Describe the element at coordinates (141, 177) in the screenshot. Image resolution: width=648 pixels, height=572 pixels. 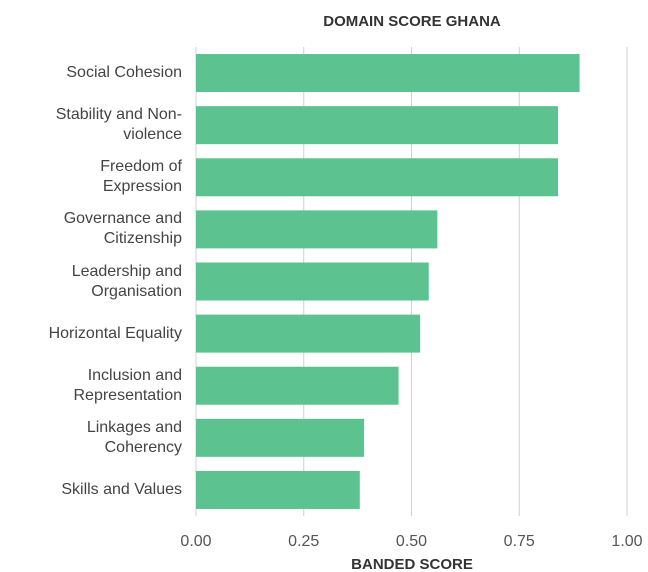
I see `y-tick-label: Freedom of Expression` at that location.